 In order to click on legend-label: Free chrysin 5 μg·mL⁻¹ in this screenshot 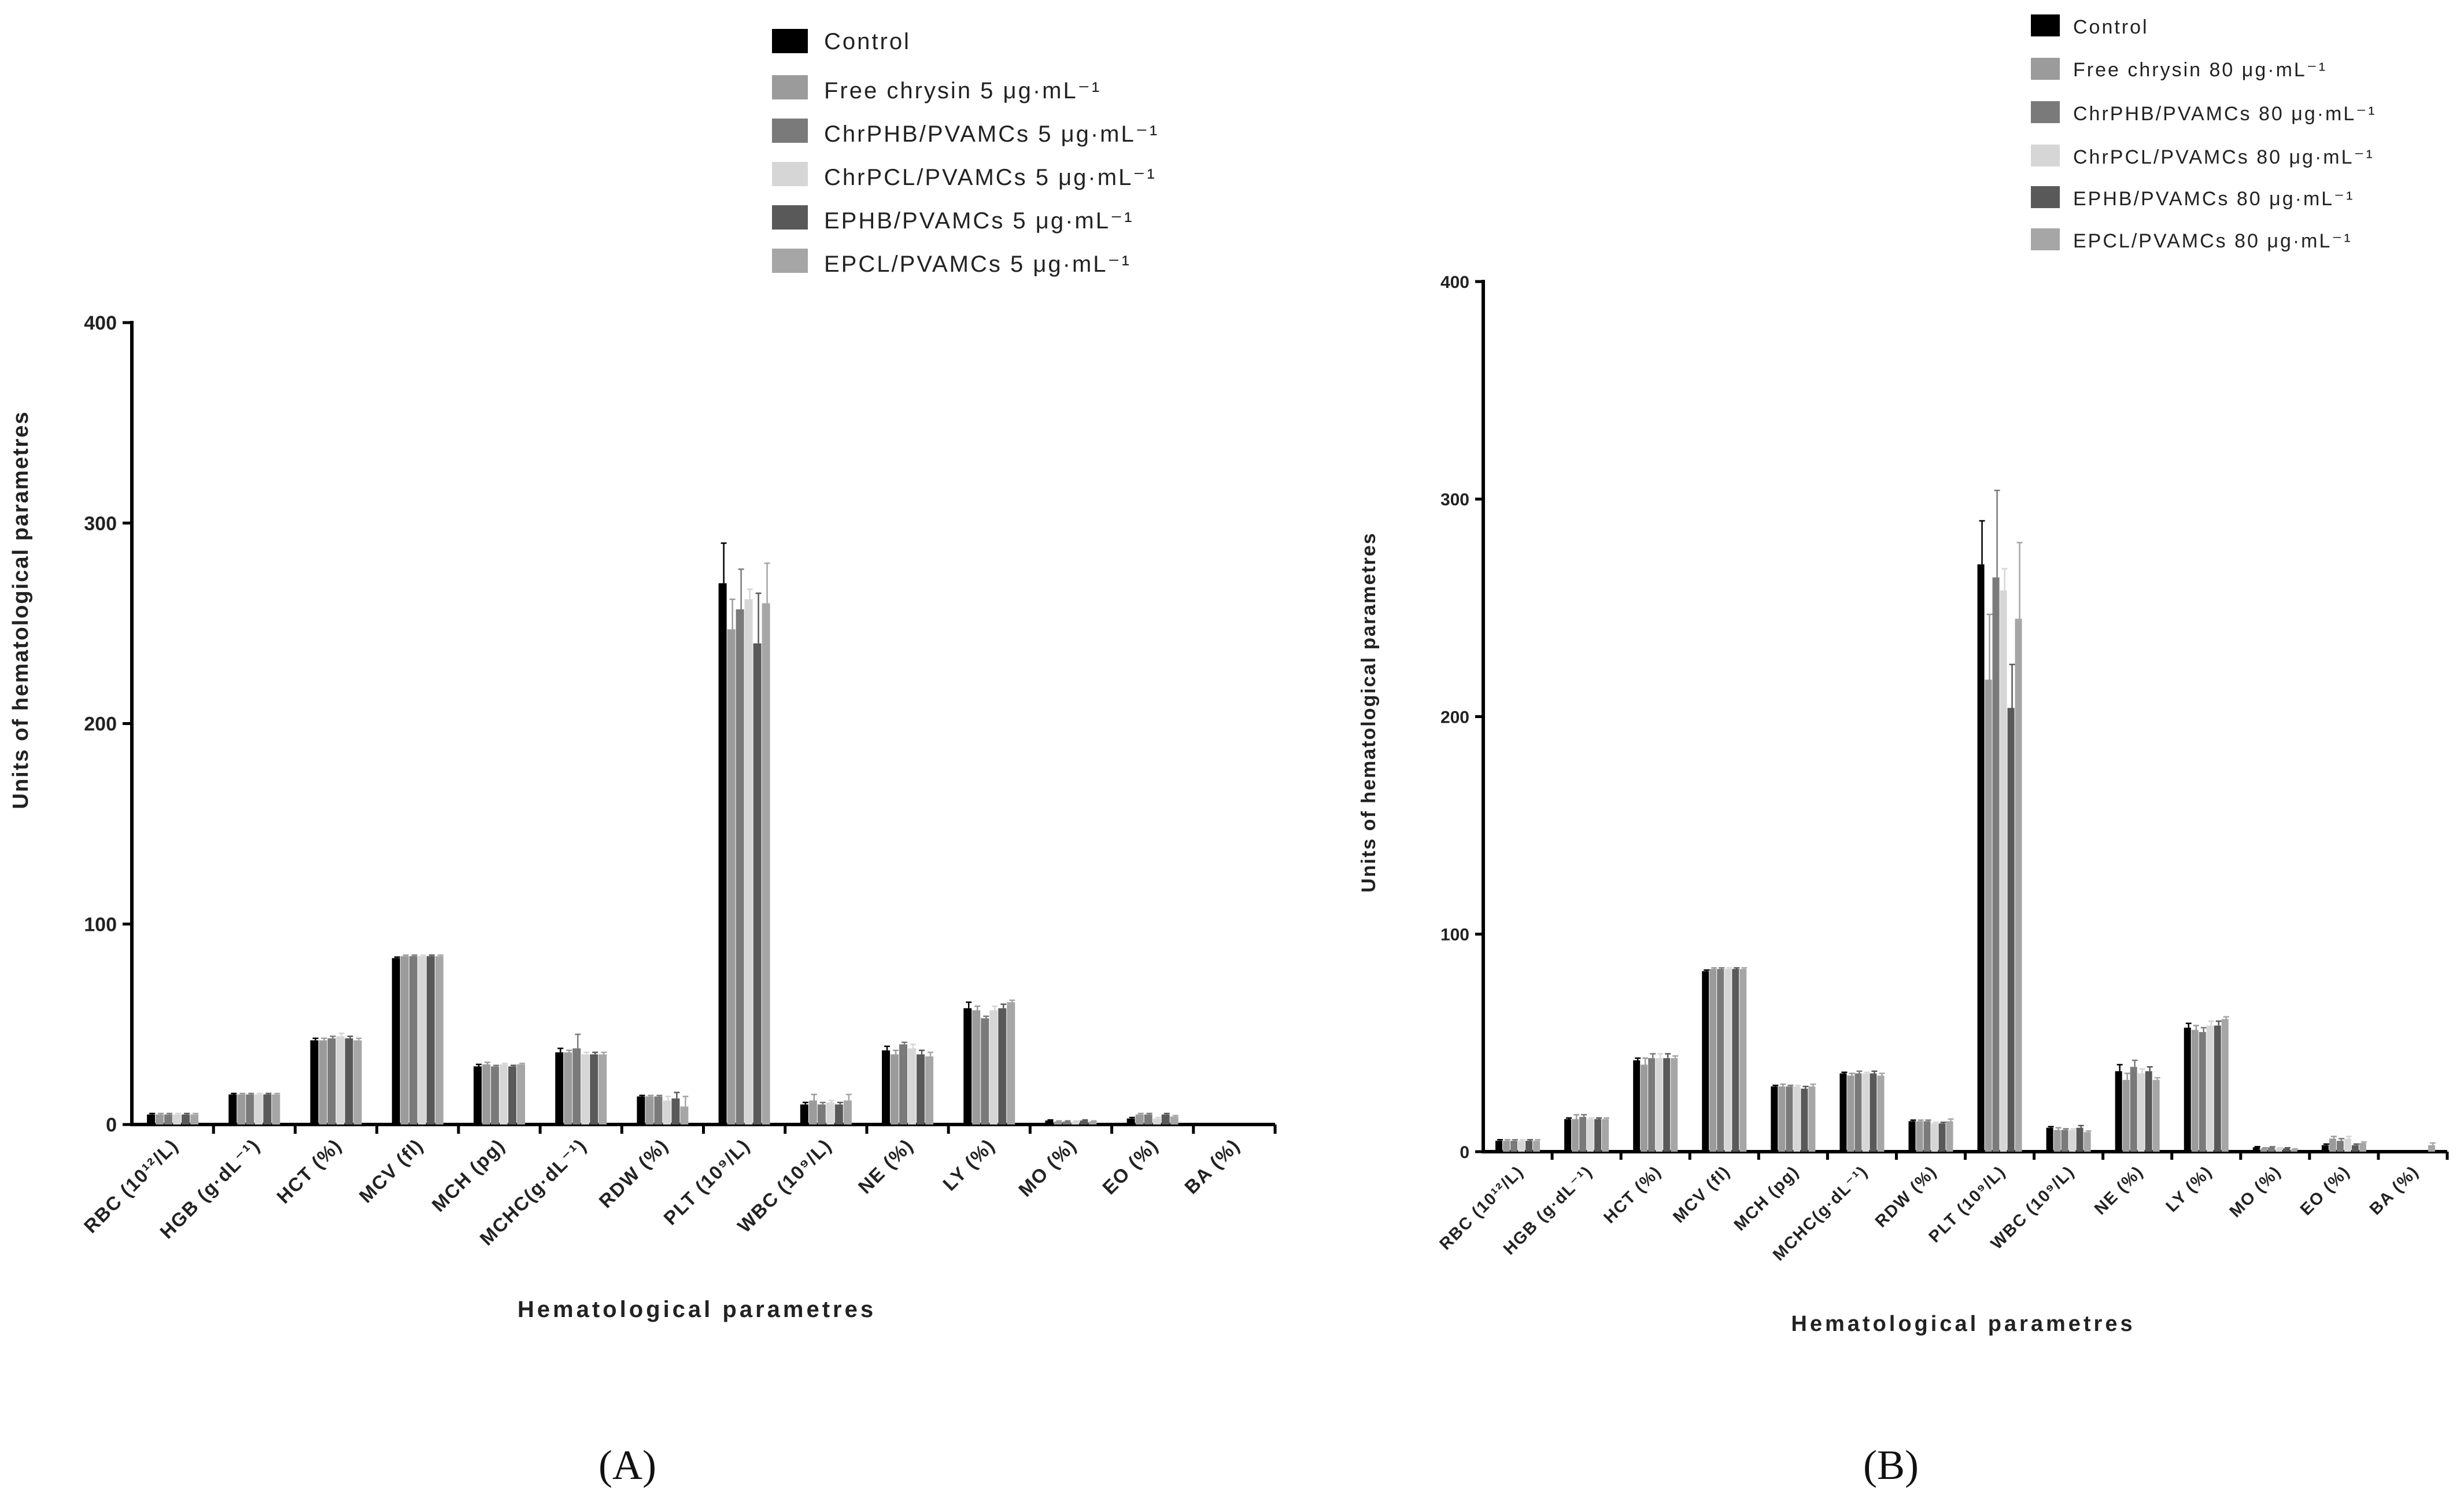, I will do `click(962, 90)`.